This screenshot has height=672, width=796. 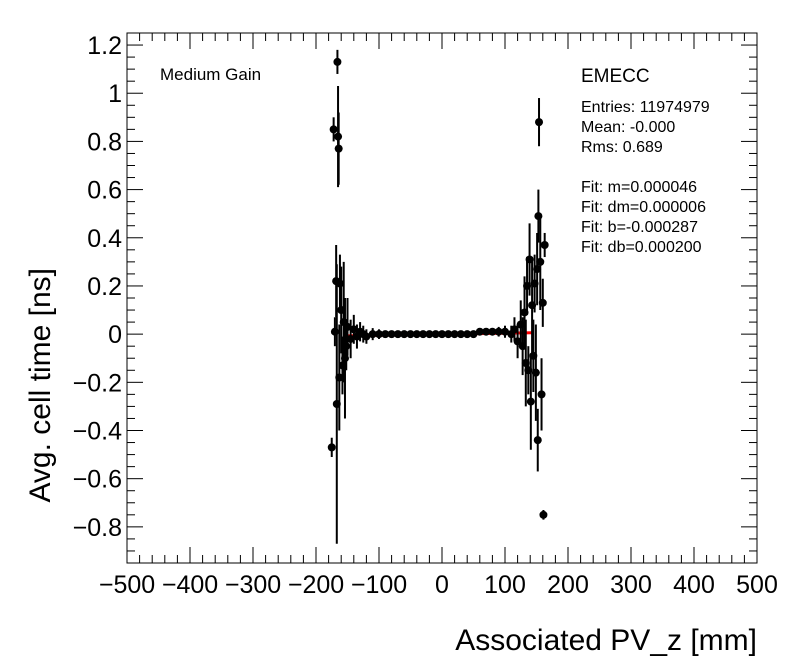 What do you see at coordinates (631, 585) in the screenshot?
I see `x-tick-label: 300` at bounding box center [631, 585].